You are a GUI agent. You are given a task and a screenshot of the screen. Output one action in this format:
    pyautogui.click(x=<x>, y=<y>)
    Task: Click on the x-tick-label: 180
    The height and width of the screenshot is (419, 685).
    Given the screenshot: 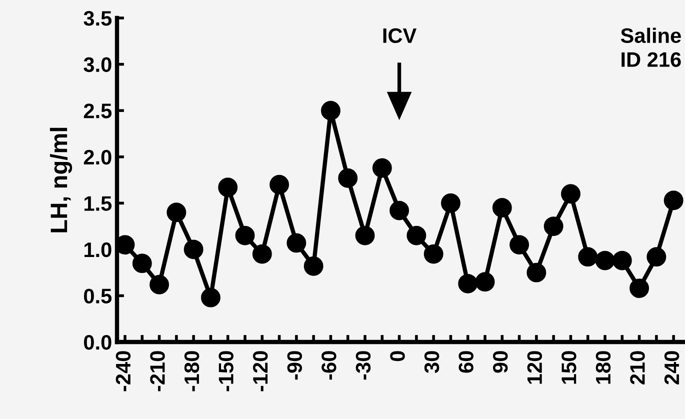 What is the action you would take?
    pyautogui.click(x=603, y=367)
    